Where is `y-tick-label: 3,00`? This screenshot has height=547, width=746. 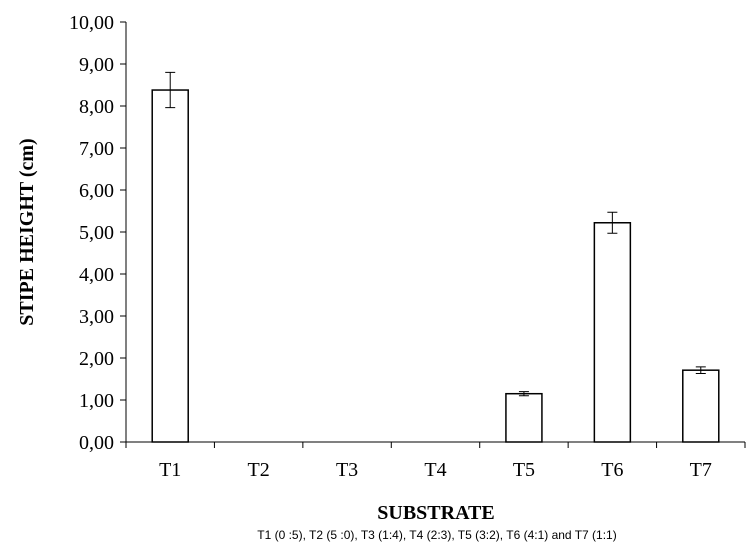 y-tick-label: 3,00 is located at coordinates (96, 317).